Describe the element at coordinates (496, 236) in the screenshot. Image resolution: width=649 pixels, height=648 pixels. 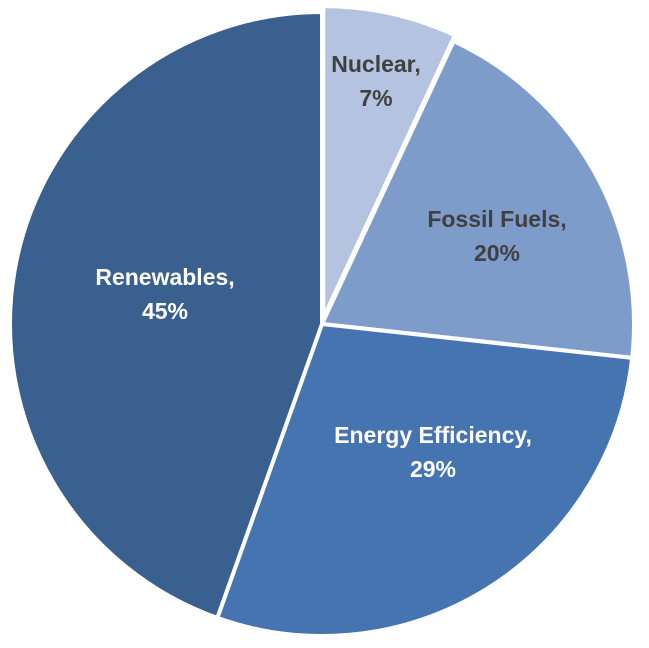
I see `data-label-fossil-fuels: Fossil Fuels, 20%` at that location.